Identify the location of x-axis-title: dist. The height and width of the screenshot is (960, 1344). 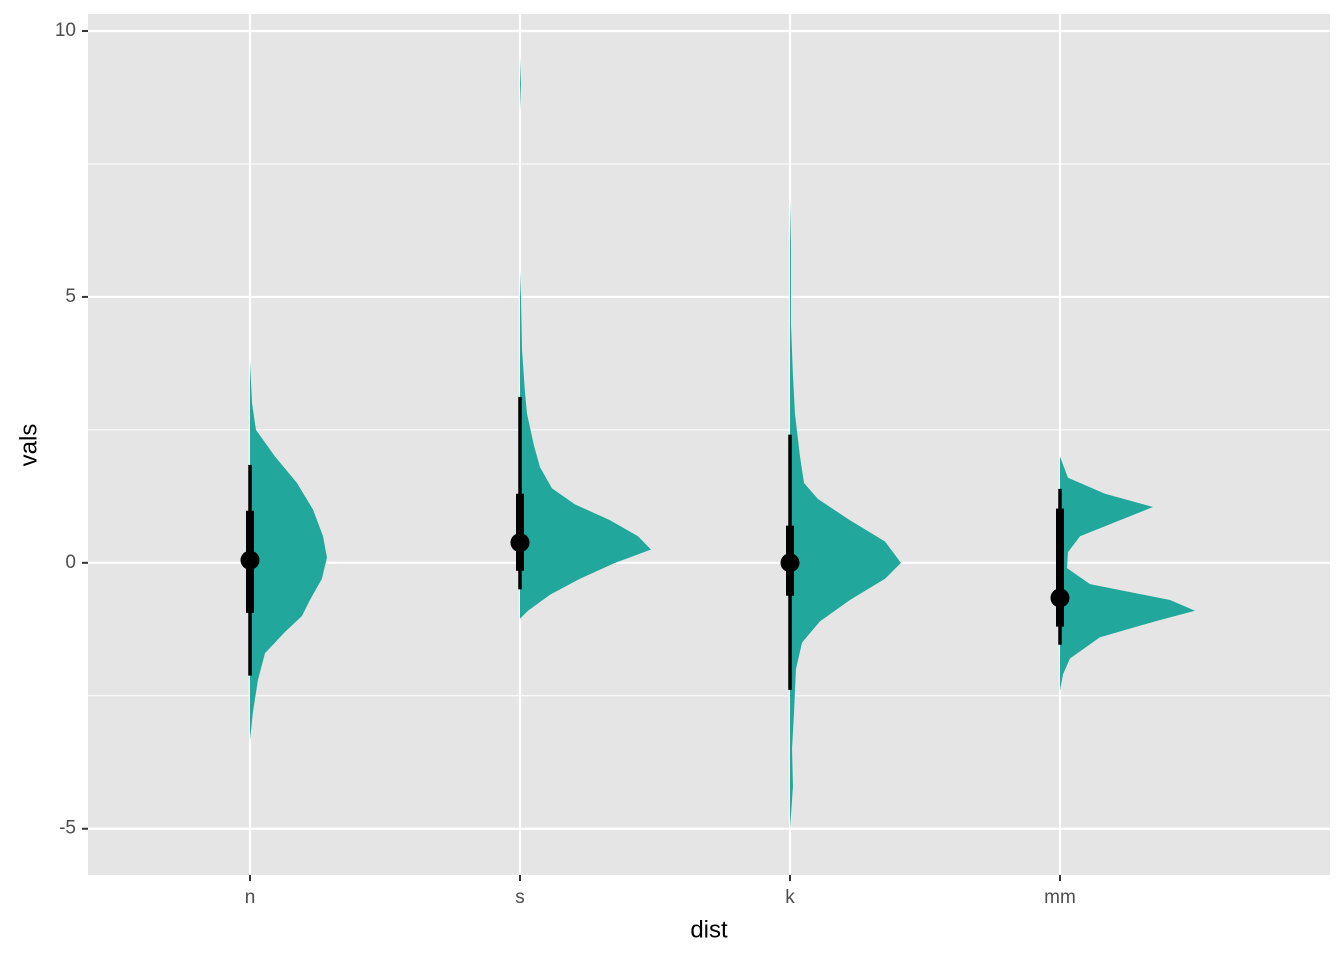
(709, 929).